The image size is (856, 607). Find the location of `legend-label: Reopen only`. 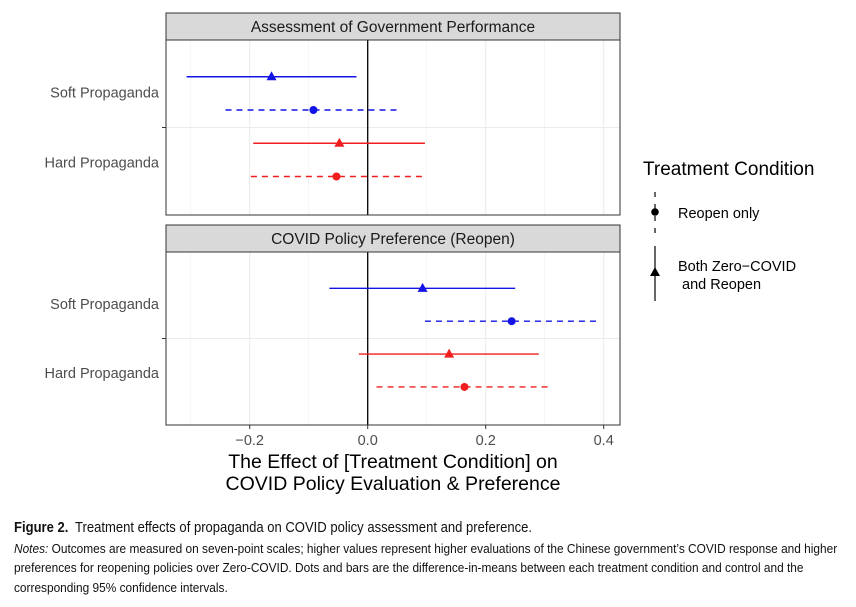

legend-label: Reopen only is located at coordinates (719, 214).